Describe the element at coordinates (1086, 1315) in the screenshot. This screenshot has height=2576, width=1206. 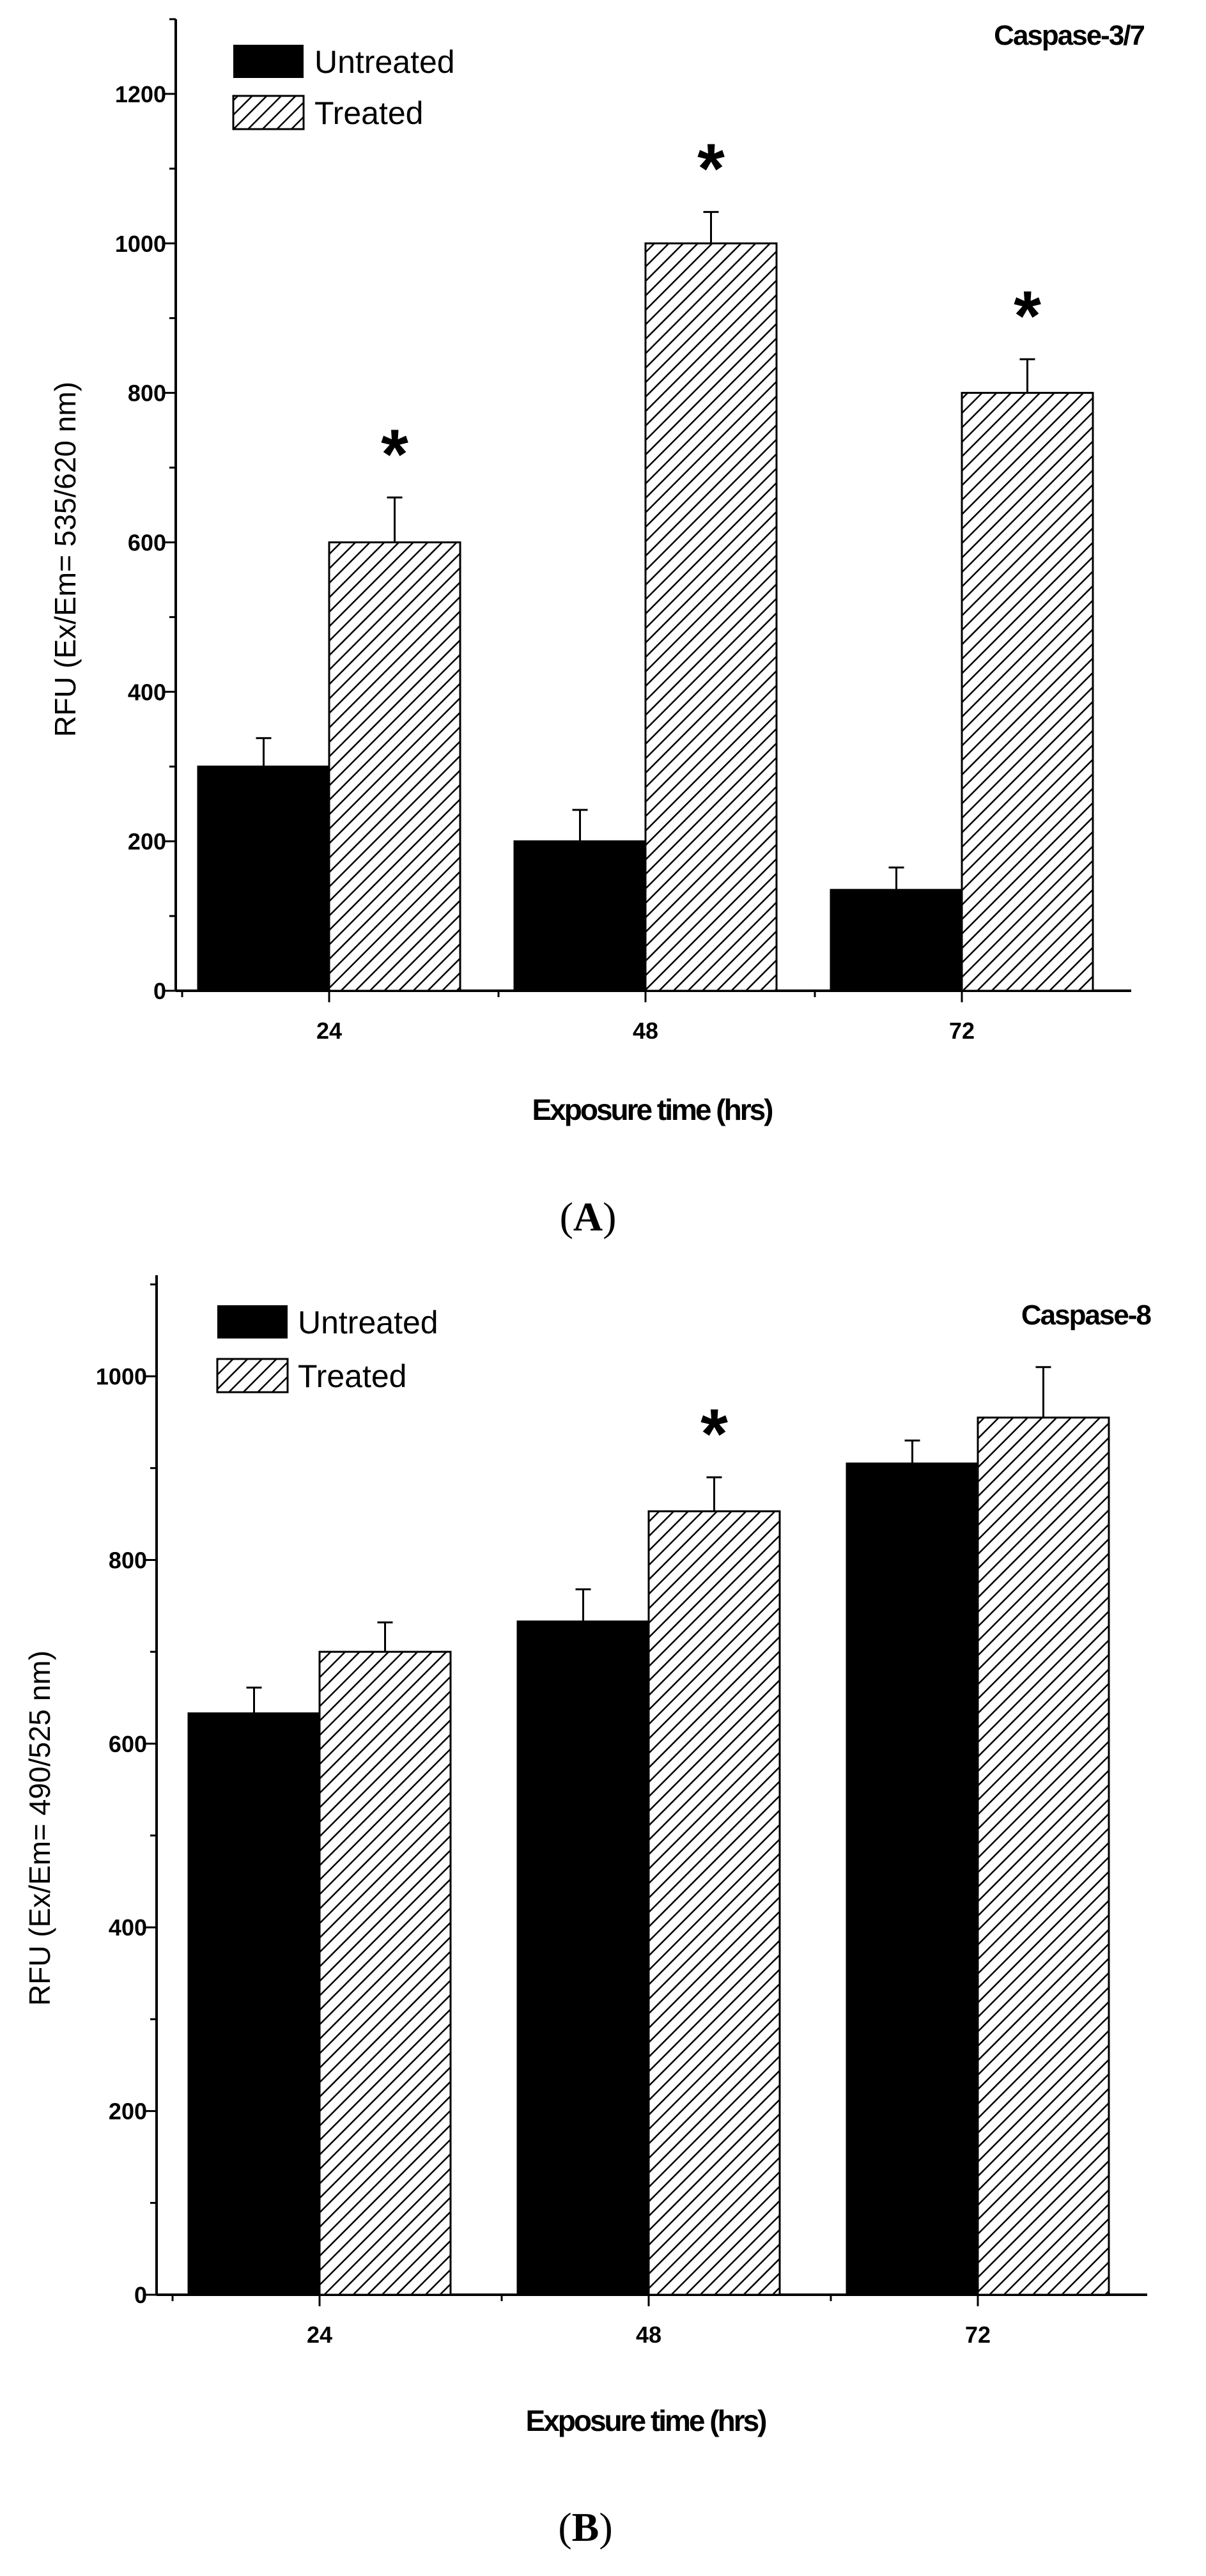
I see `chart-title: Caspase-8` at that location.